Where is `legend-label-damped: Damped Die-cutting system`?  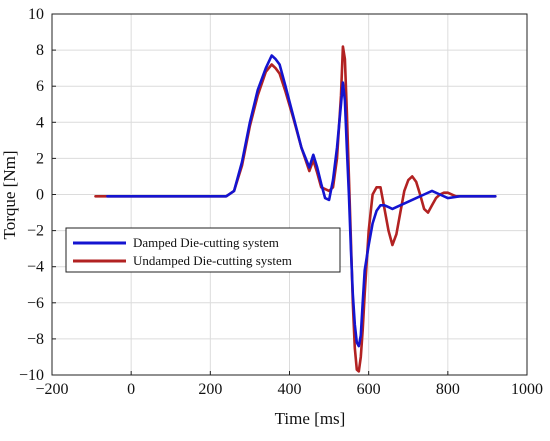 legend-label-damped: Damped Die-cutting system is located at coordinates (206, 242).